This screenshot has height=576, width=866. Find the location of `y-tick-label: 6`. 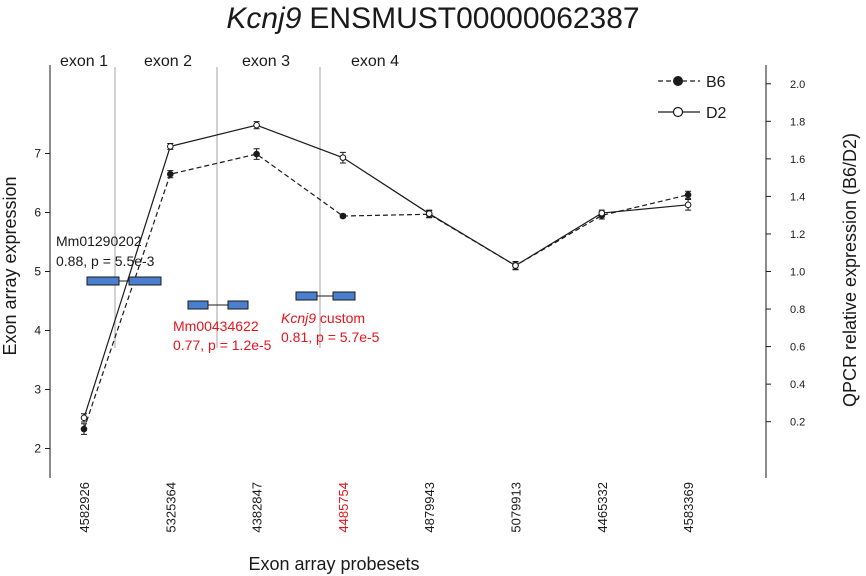

y-tick-label: 6 is located at coordinates (37, 213).